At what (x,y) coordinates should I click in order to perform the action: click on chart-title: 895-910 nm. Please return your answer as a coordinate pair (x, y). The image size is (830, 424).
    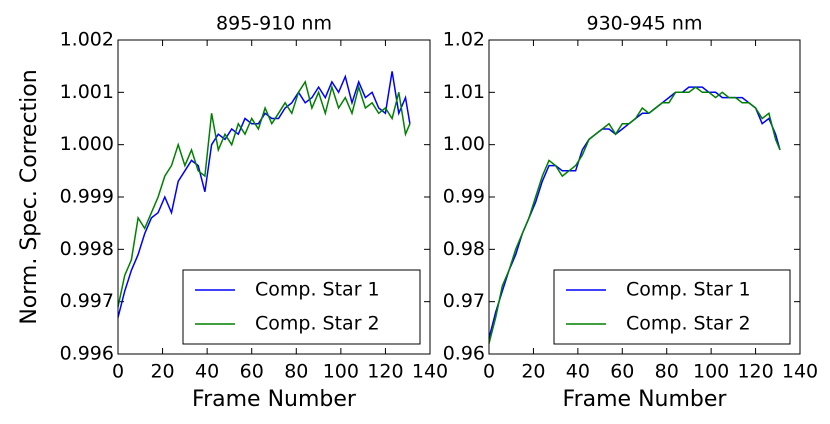
    Looking at the image, I should click on (274, 24).